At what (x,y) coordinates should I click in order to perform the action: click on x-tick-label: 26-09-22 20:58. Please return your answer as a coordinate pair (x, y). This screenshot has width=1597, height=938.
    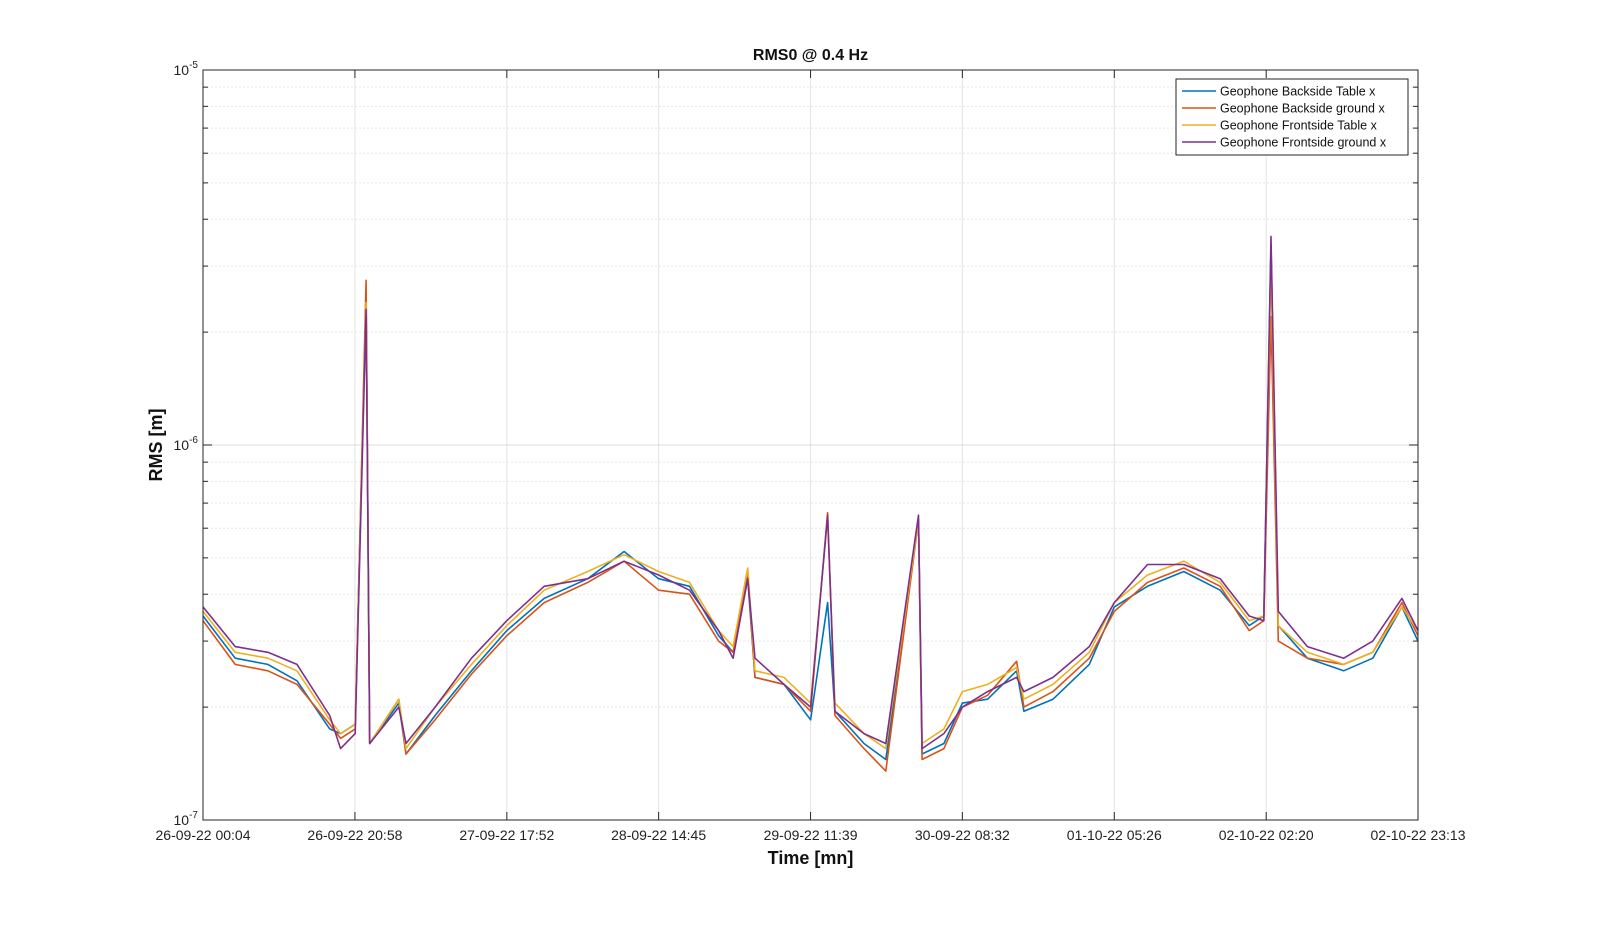
    Looking at the image, I should click on (354, 835).